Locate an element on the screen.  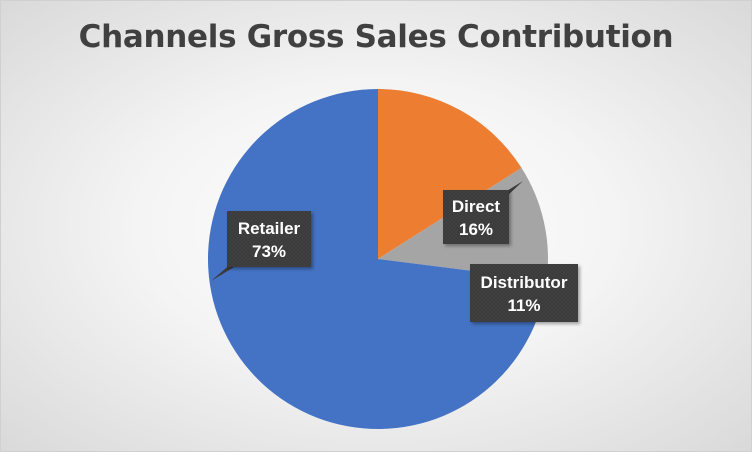
pie-slice-direct is located at coordinates (450, 174).